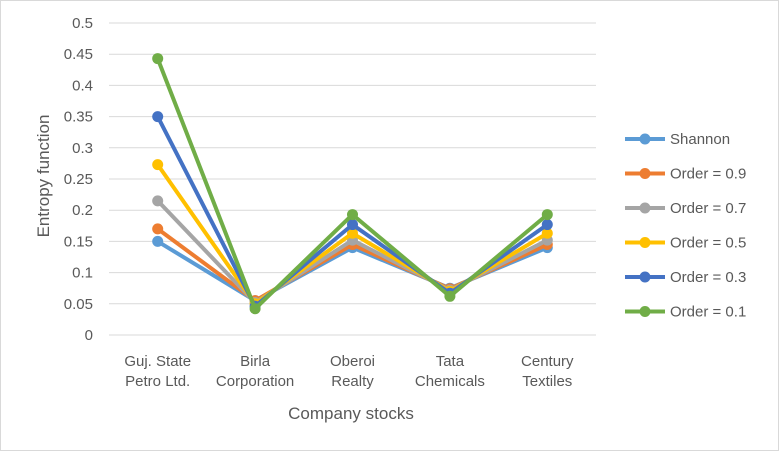 Image resolution: width=779 pixels, height=455 pixels. What do you see at coordinates (82, 23) in the screenshot?
I see `y-tick-label: 0.5` at bounding box center [82, 23].